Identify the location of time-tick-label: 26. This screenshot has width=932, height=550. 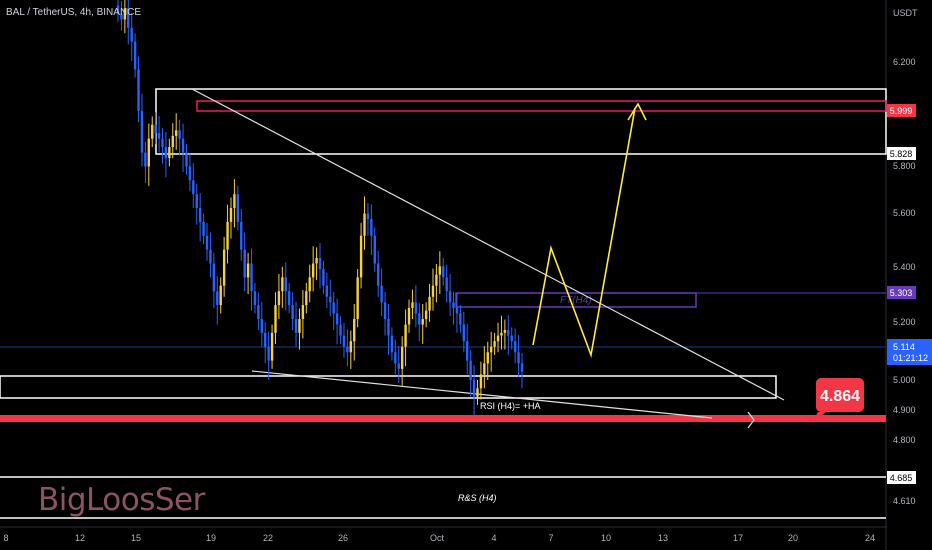
(343, 538).